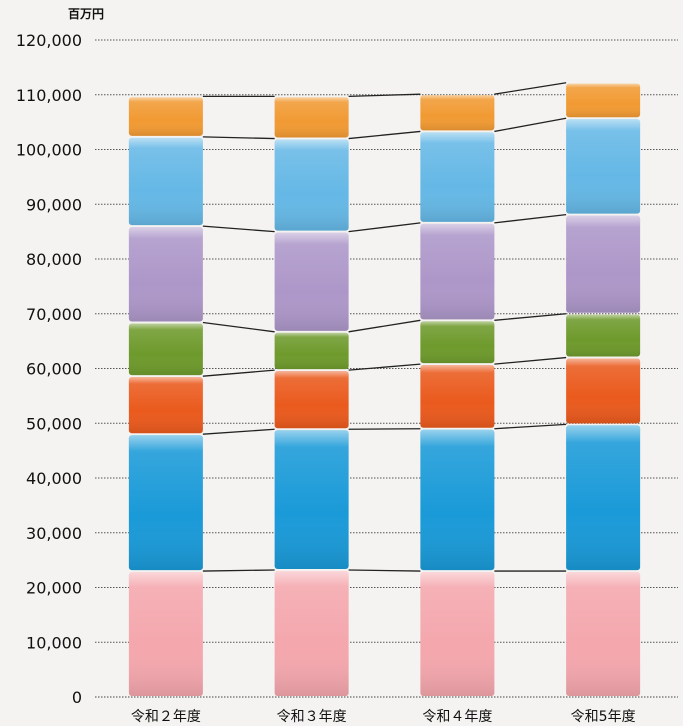  Describe the element at coordinates (457, 717) in the screenshot. I see `x-tick-label: 令和４年度` at that location.